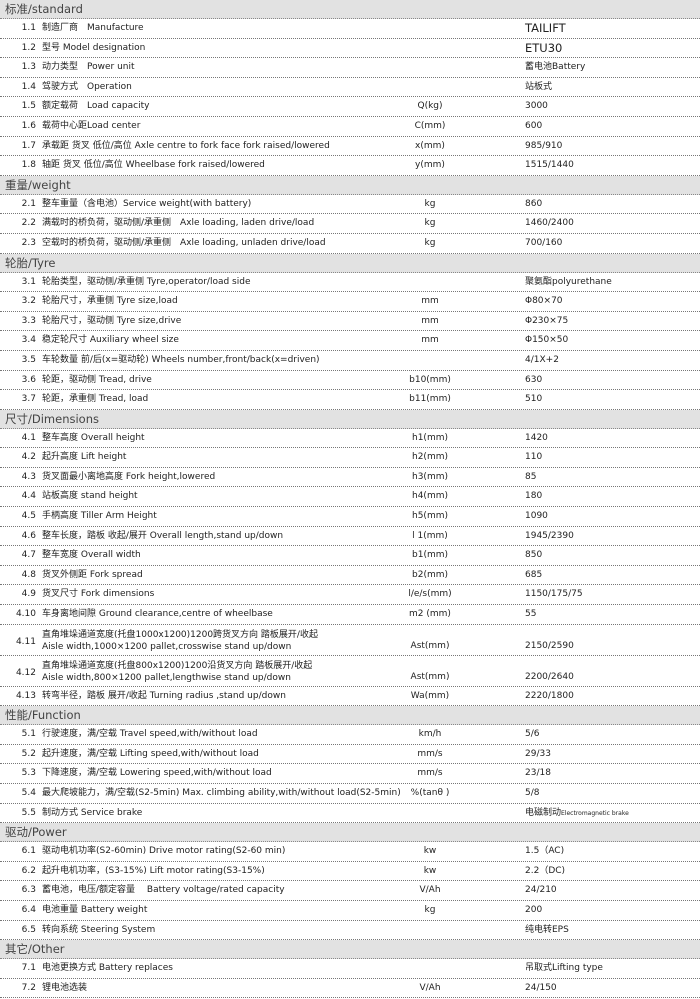  I want to click on section-header: 尺寸/Dimensions, so click(350, 419).